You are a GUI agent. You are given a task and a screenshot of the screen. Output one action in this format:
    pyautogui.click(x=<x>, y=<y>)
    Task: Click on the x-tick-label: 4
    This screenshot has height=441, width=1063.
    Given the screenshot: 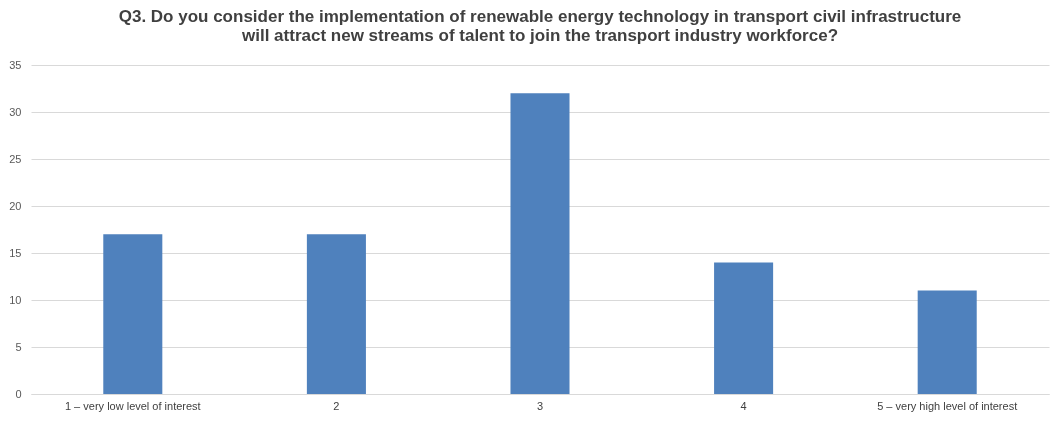 What is the action you would take?
    pyautogui.click(x=743, y=405)
    